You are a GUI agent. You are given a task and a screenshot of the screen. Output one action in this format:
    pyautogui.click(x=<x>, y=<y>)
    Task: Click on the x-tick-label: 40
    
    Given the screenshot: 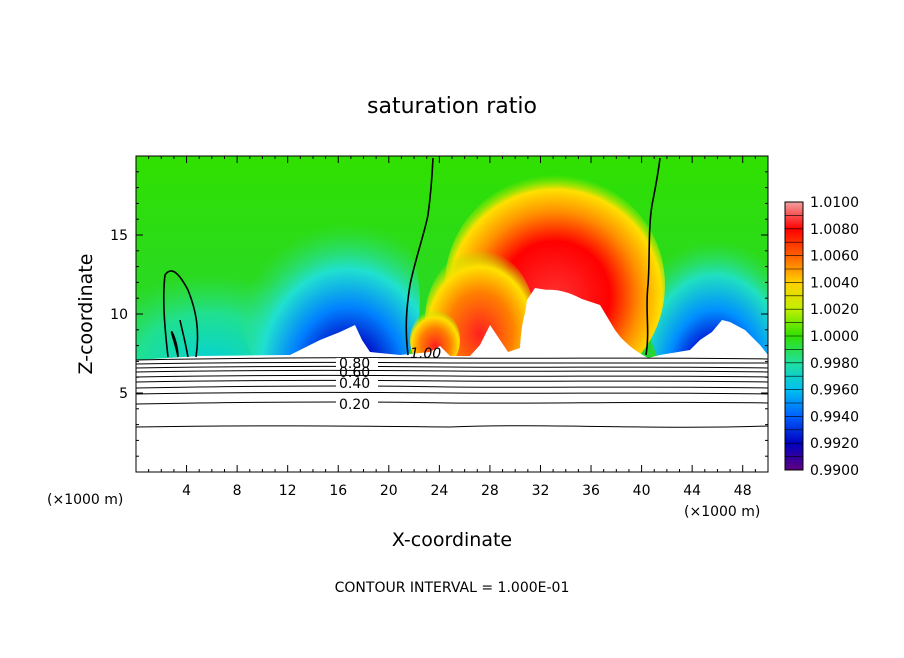 What is the action you would take?
    pyautogui.click(x=642, y=491)
    